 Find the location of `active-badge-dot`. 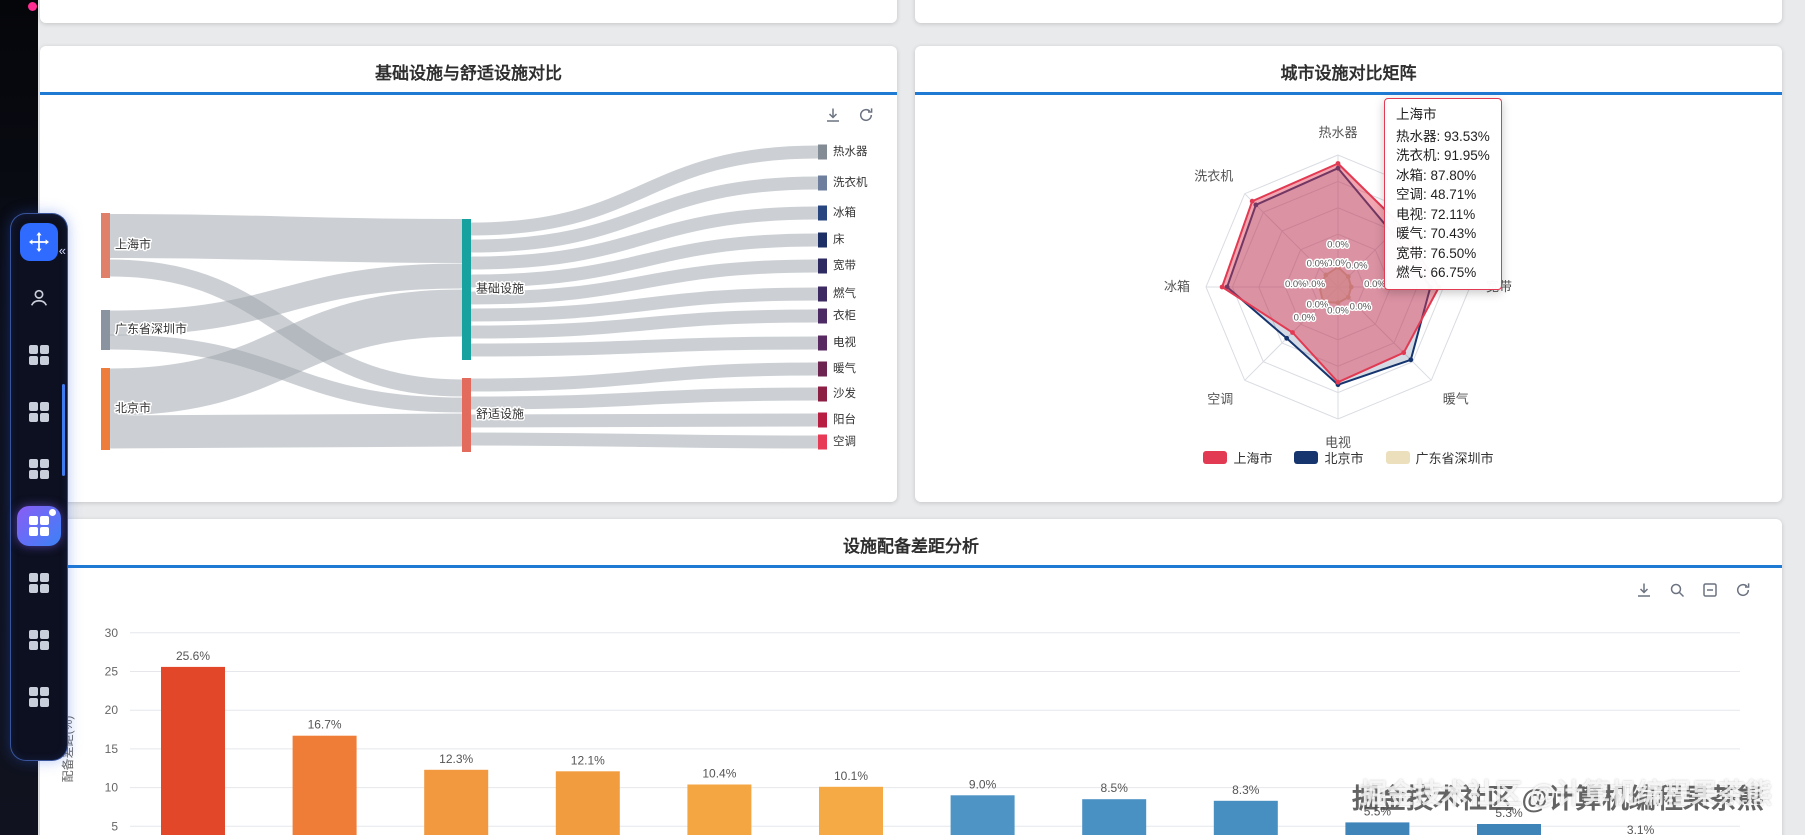

active-badge-dot is located at coordinates (52, 512).